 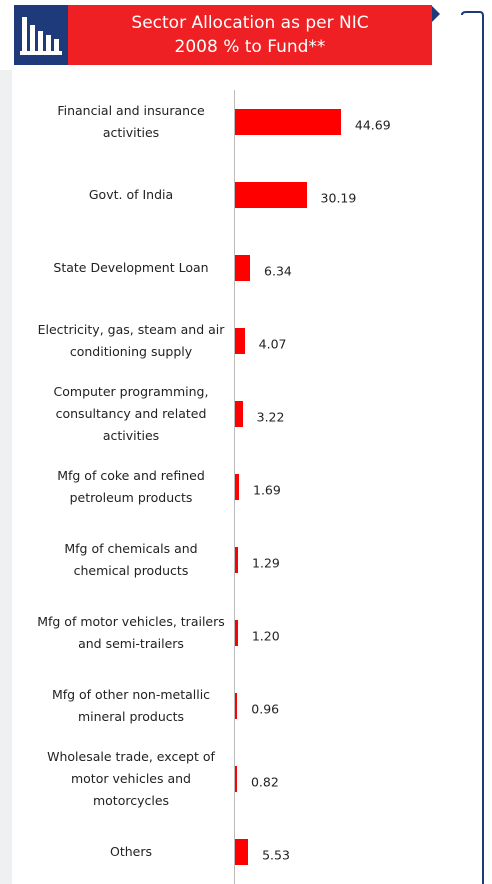 I want to click on value-label: 1.69, so click(x=267, y=490).